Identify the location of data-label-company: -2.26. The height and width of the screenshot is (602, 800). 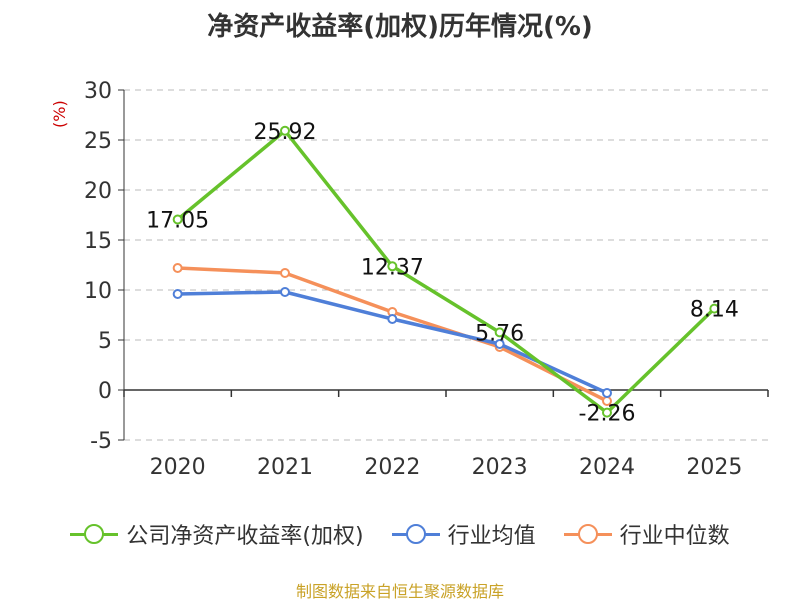
(607, 414).